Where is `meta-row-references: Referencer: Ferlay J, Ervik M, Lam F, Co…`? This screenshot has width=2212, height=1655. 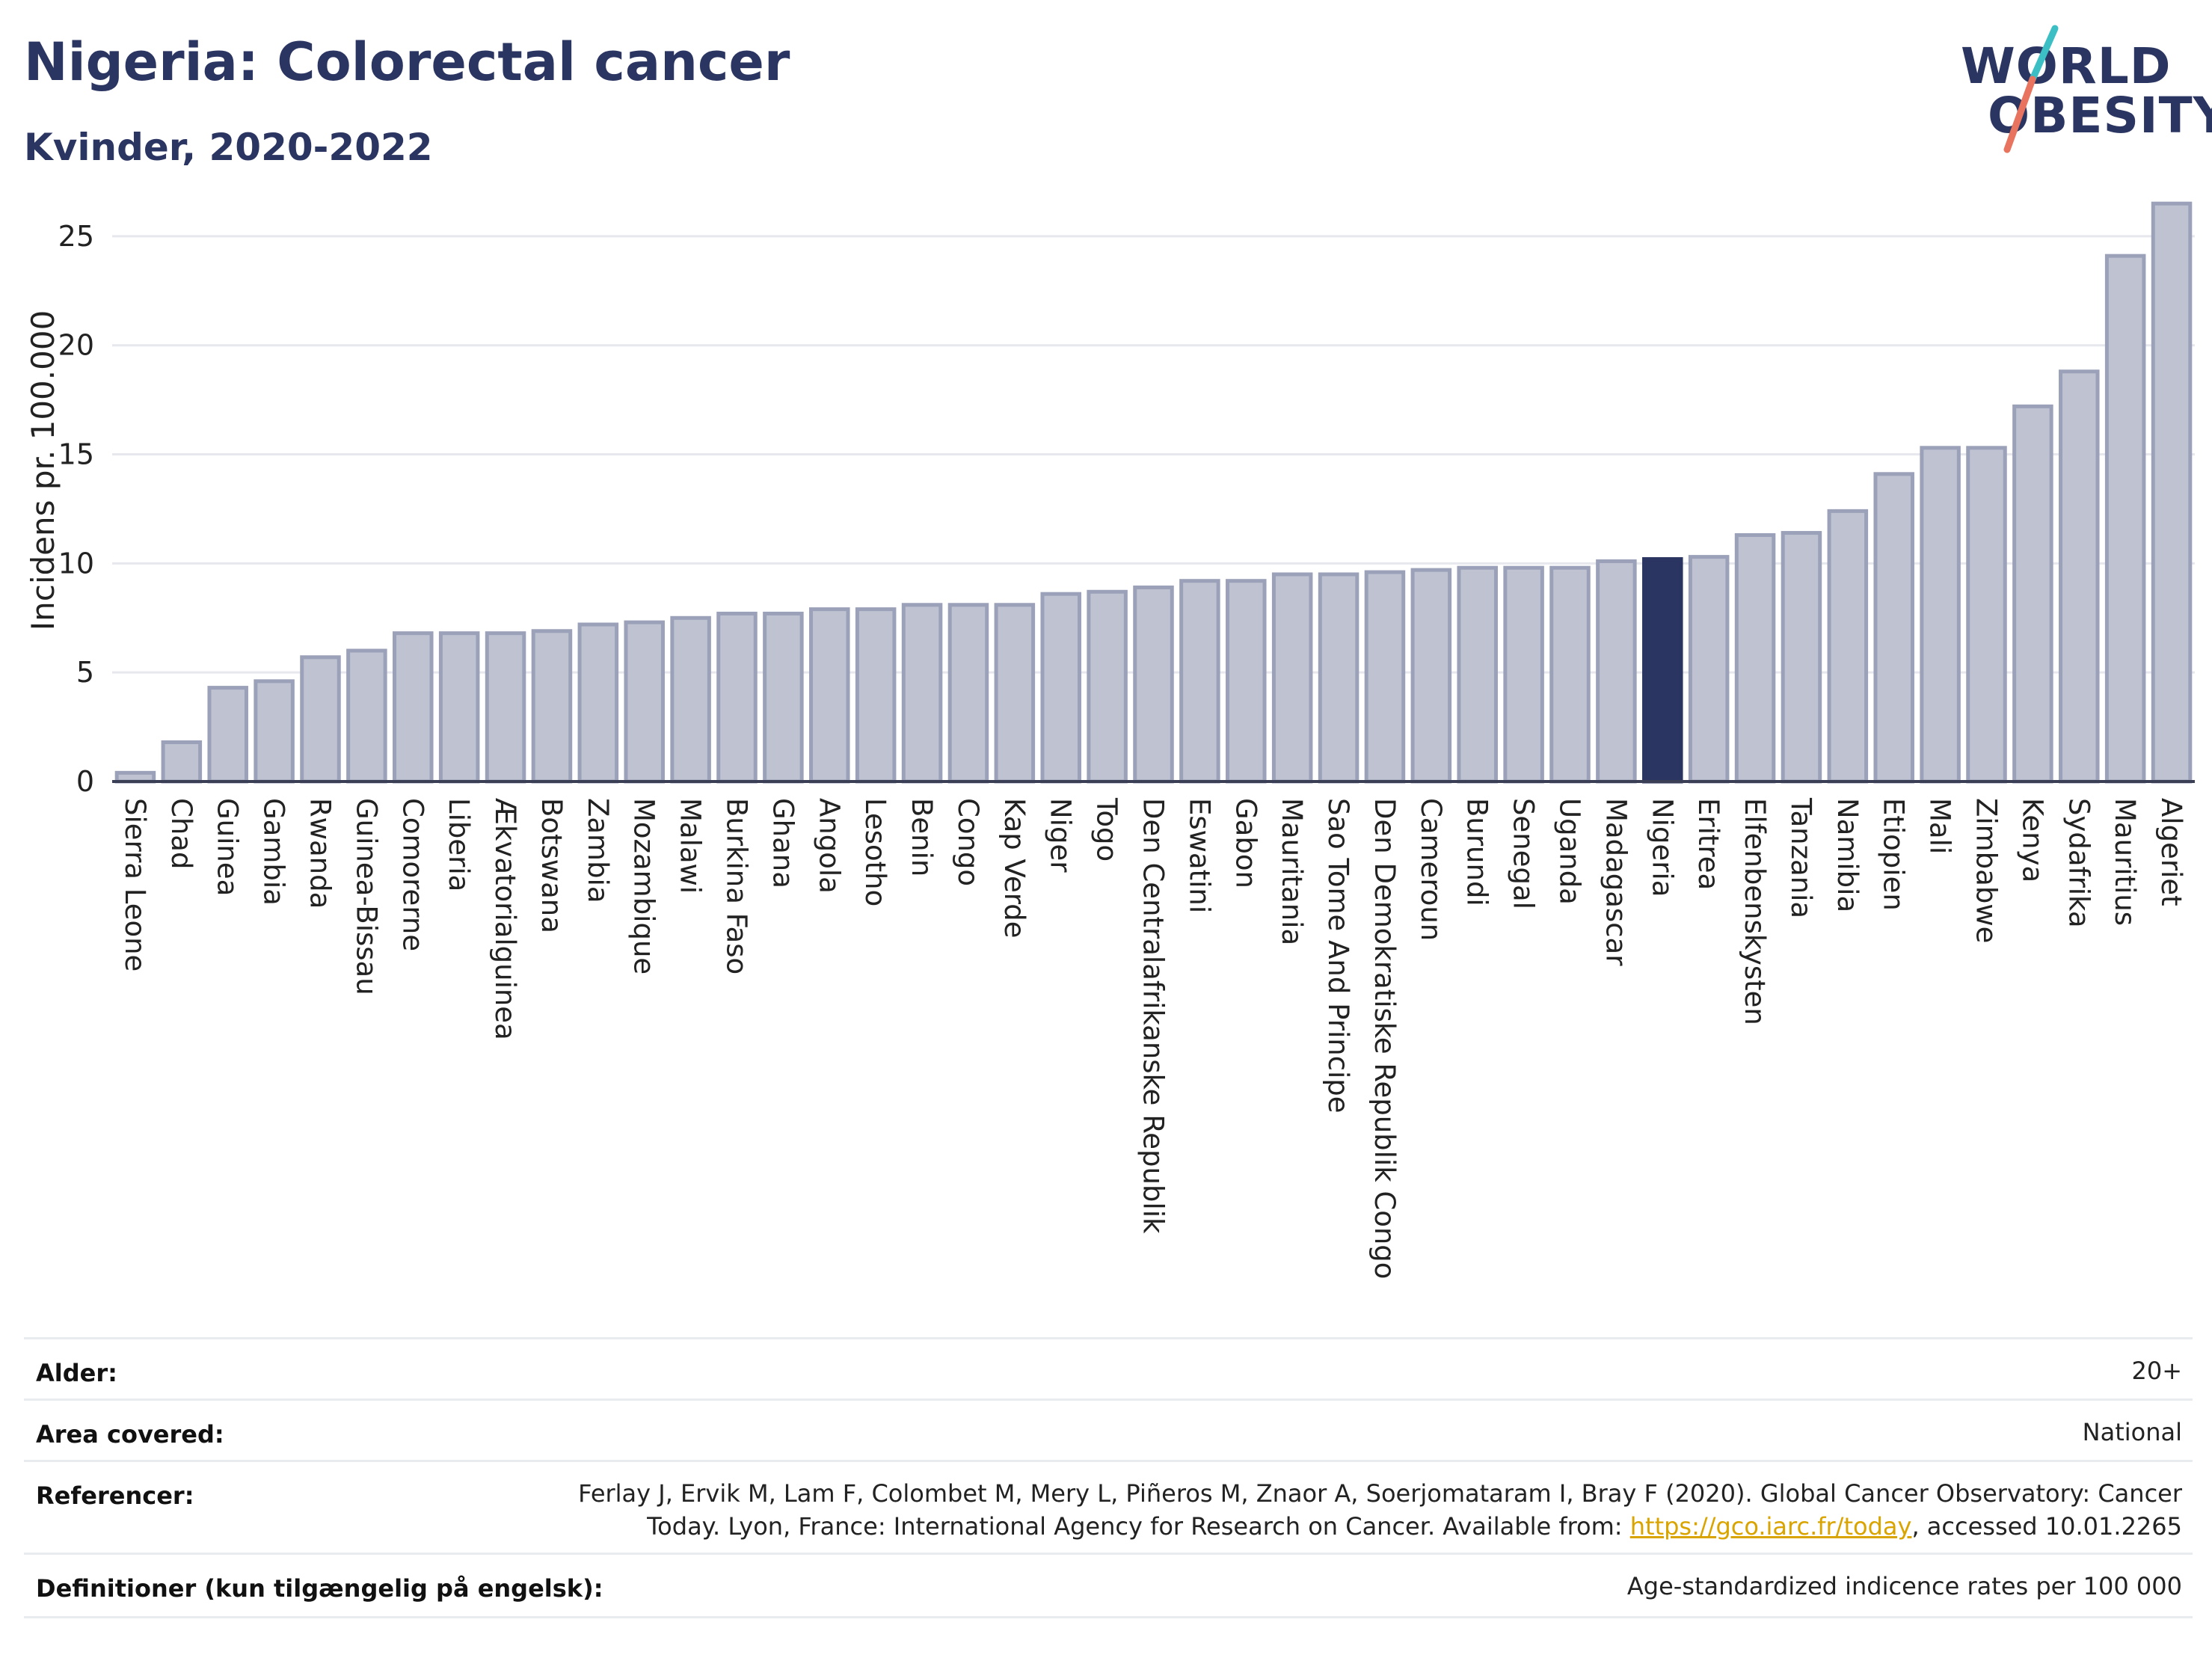
meta-row-references: Referencer: Ferlay J, Ervik M, Lam F, Co… is located at coordinates (1108, 1507).